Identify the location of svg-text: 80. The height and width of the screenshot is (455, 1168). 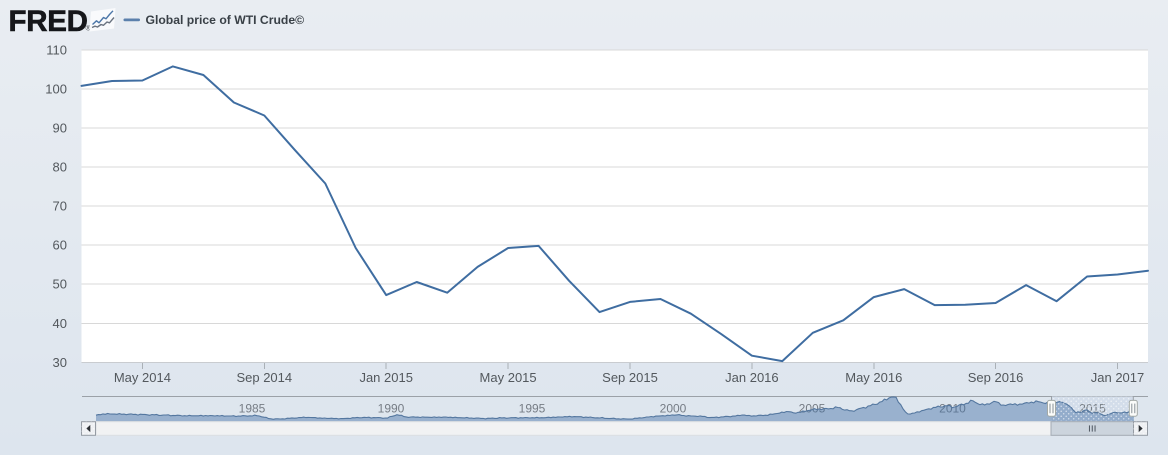
(60, 167).